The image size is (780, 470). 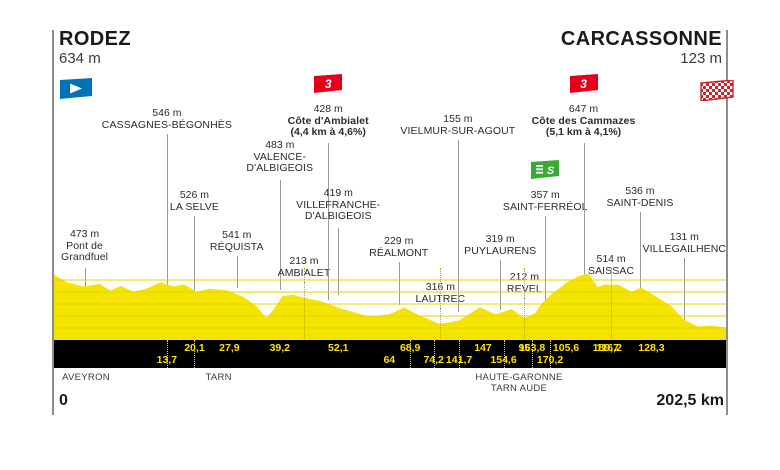 I want to click on poi-name: LAUTREC, so click(x=440, y=298).